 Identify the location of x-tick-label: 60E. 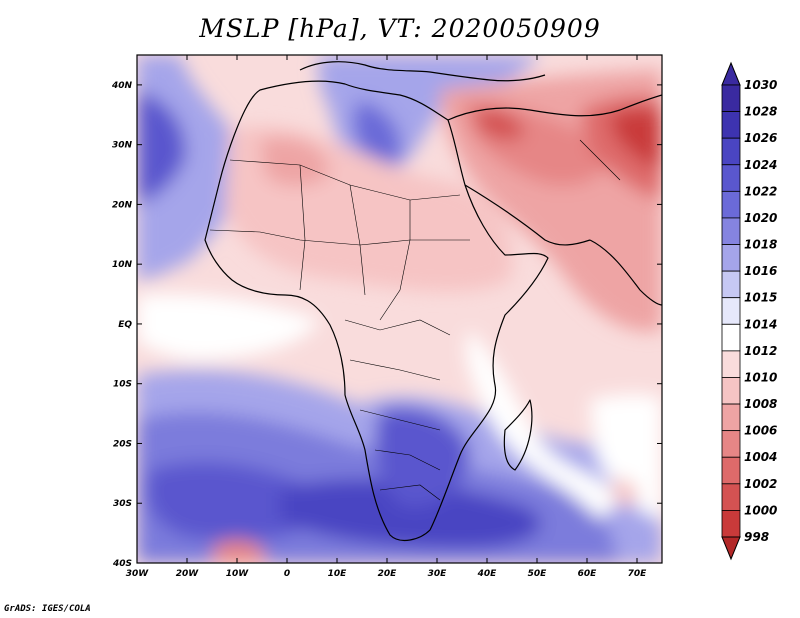
(588, 574).